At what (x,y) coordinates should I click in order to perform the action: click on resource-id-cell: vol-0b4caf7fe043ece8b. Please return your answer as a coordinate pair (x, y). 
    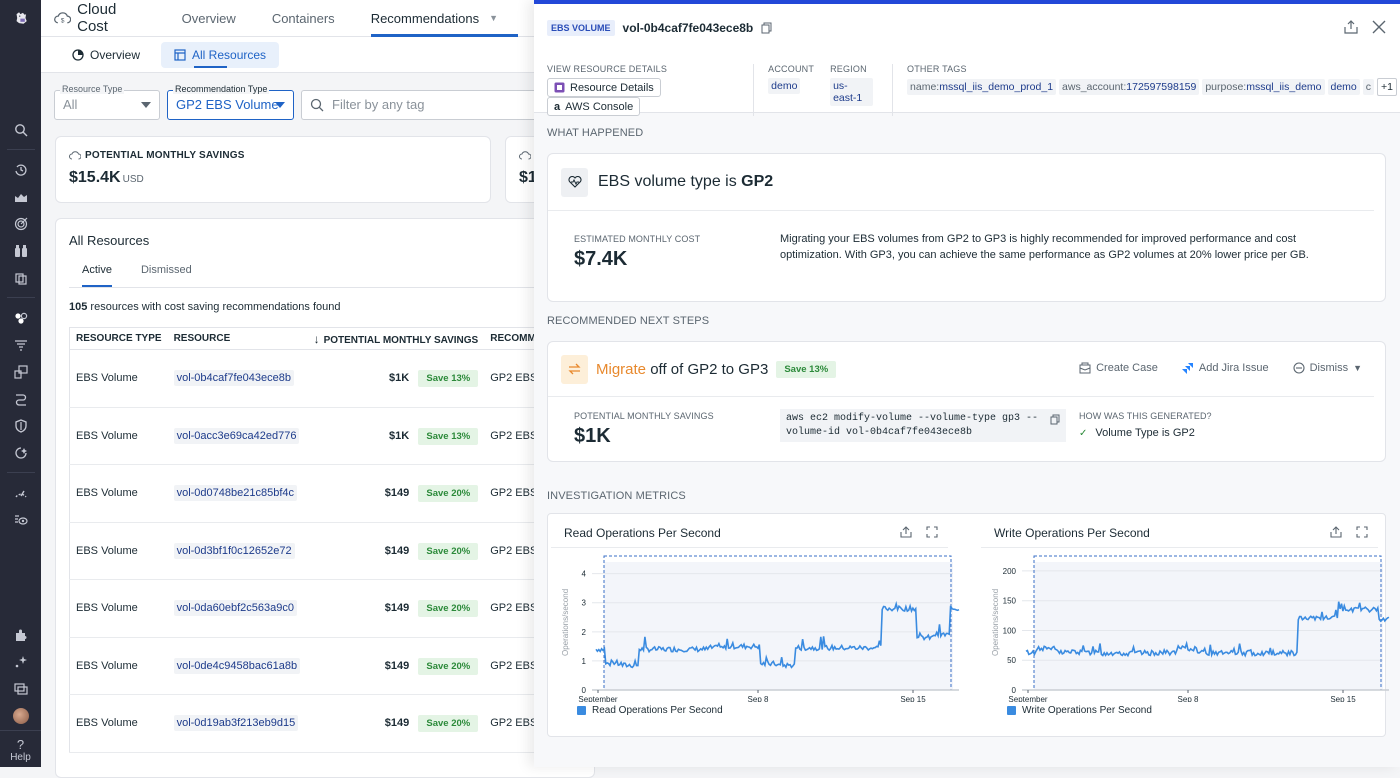
    Looking at the image, I should click on (237, 378).